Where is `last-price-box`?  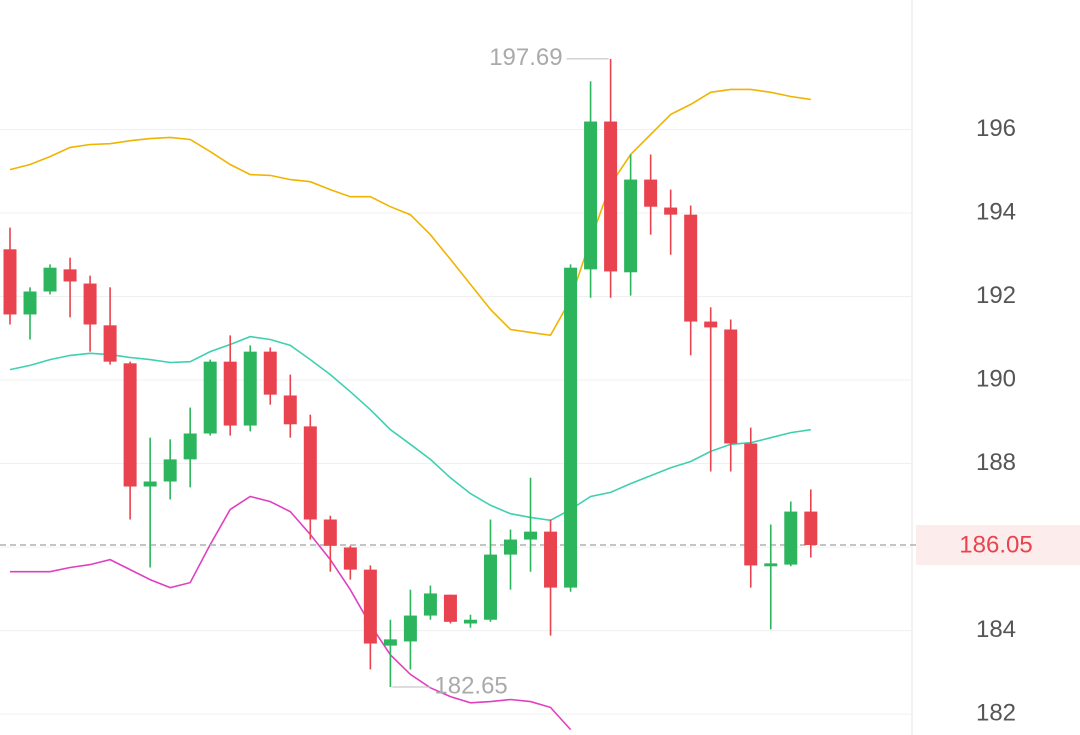 last-price-box is located at coordinates (998, 544).